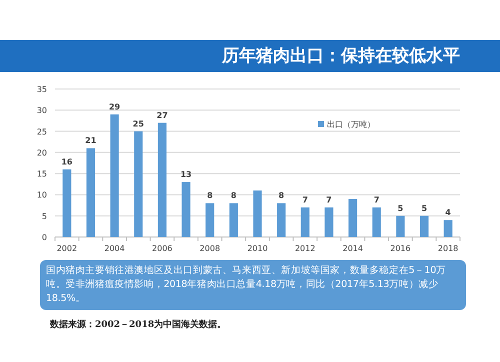  I want to click on y-tick-label: 20, so click(41, 153).